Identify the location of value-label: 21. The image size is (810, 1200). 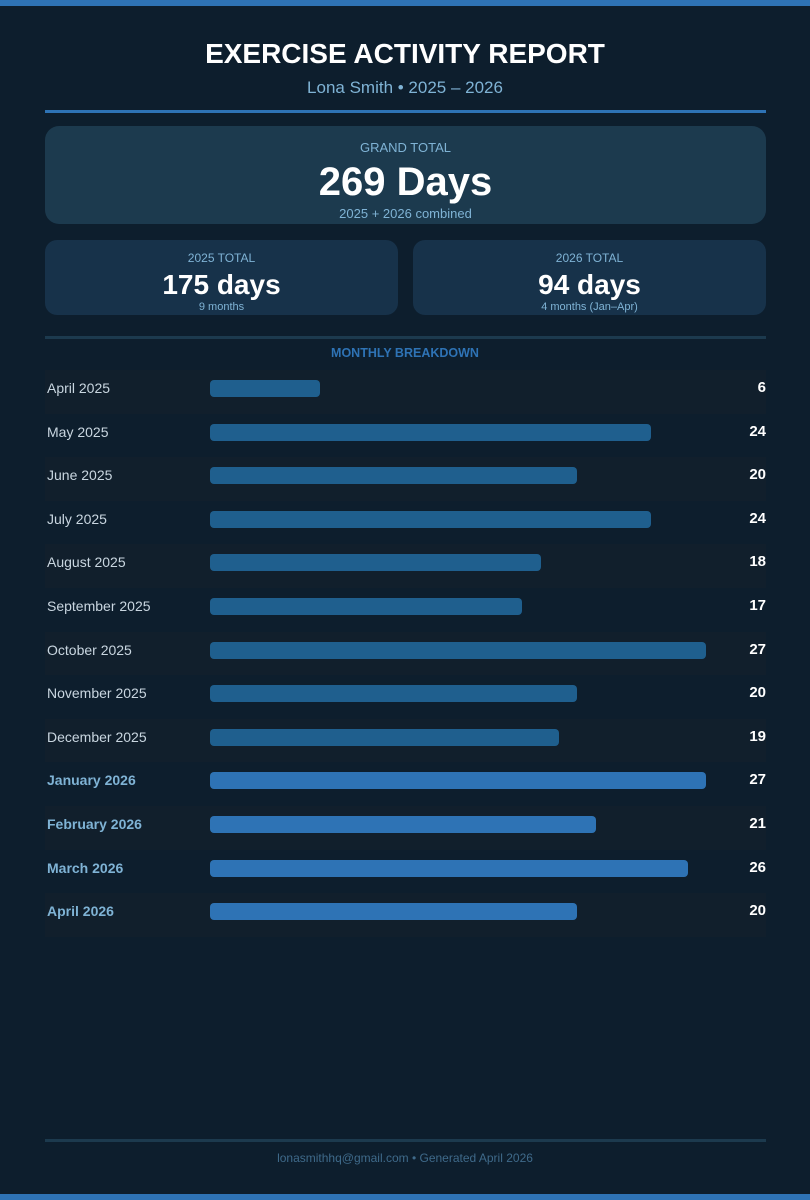
(757, 823).